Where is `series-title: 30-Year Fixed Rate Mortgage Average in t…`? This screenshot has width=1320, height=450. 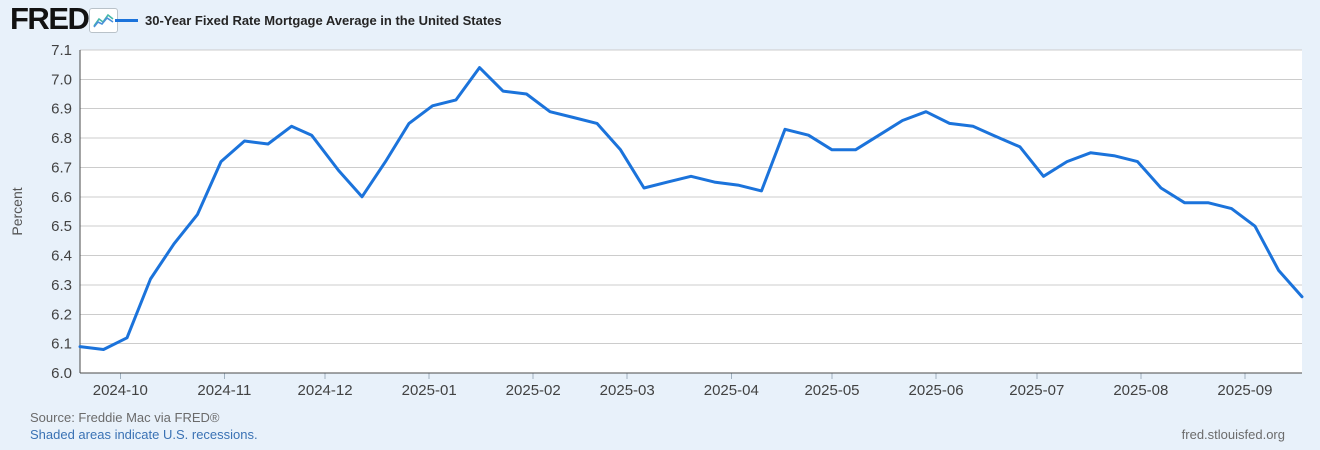 series-title: 30-Year Fixed Rate Mortgage Average in t… is located at coordinates (323, 20).